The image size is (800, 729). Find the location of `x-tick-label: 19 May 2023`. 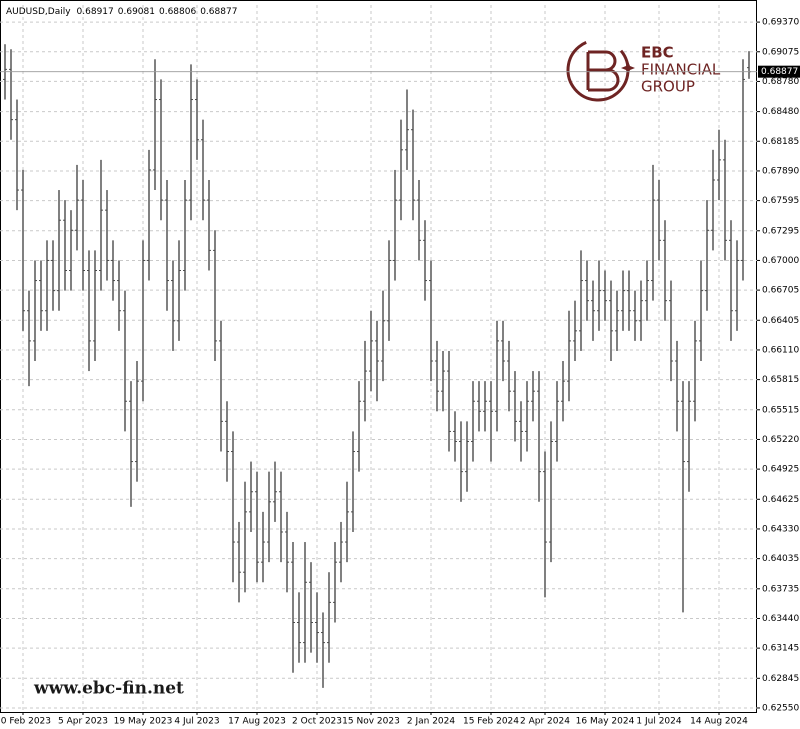

x-tick-label: 19 May 2023 is located at coordinates (143, 722).